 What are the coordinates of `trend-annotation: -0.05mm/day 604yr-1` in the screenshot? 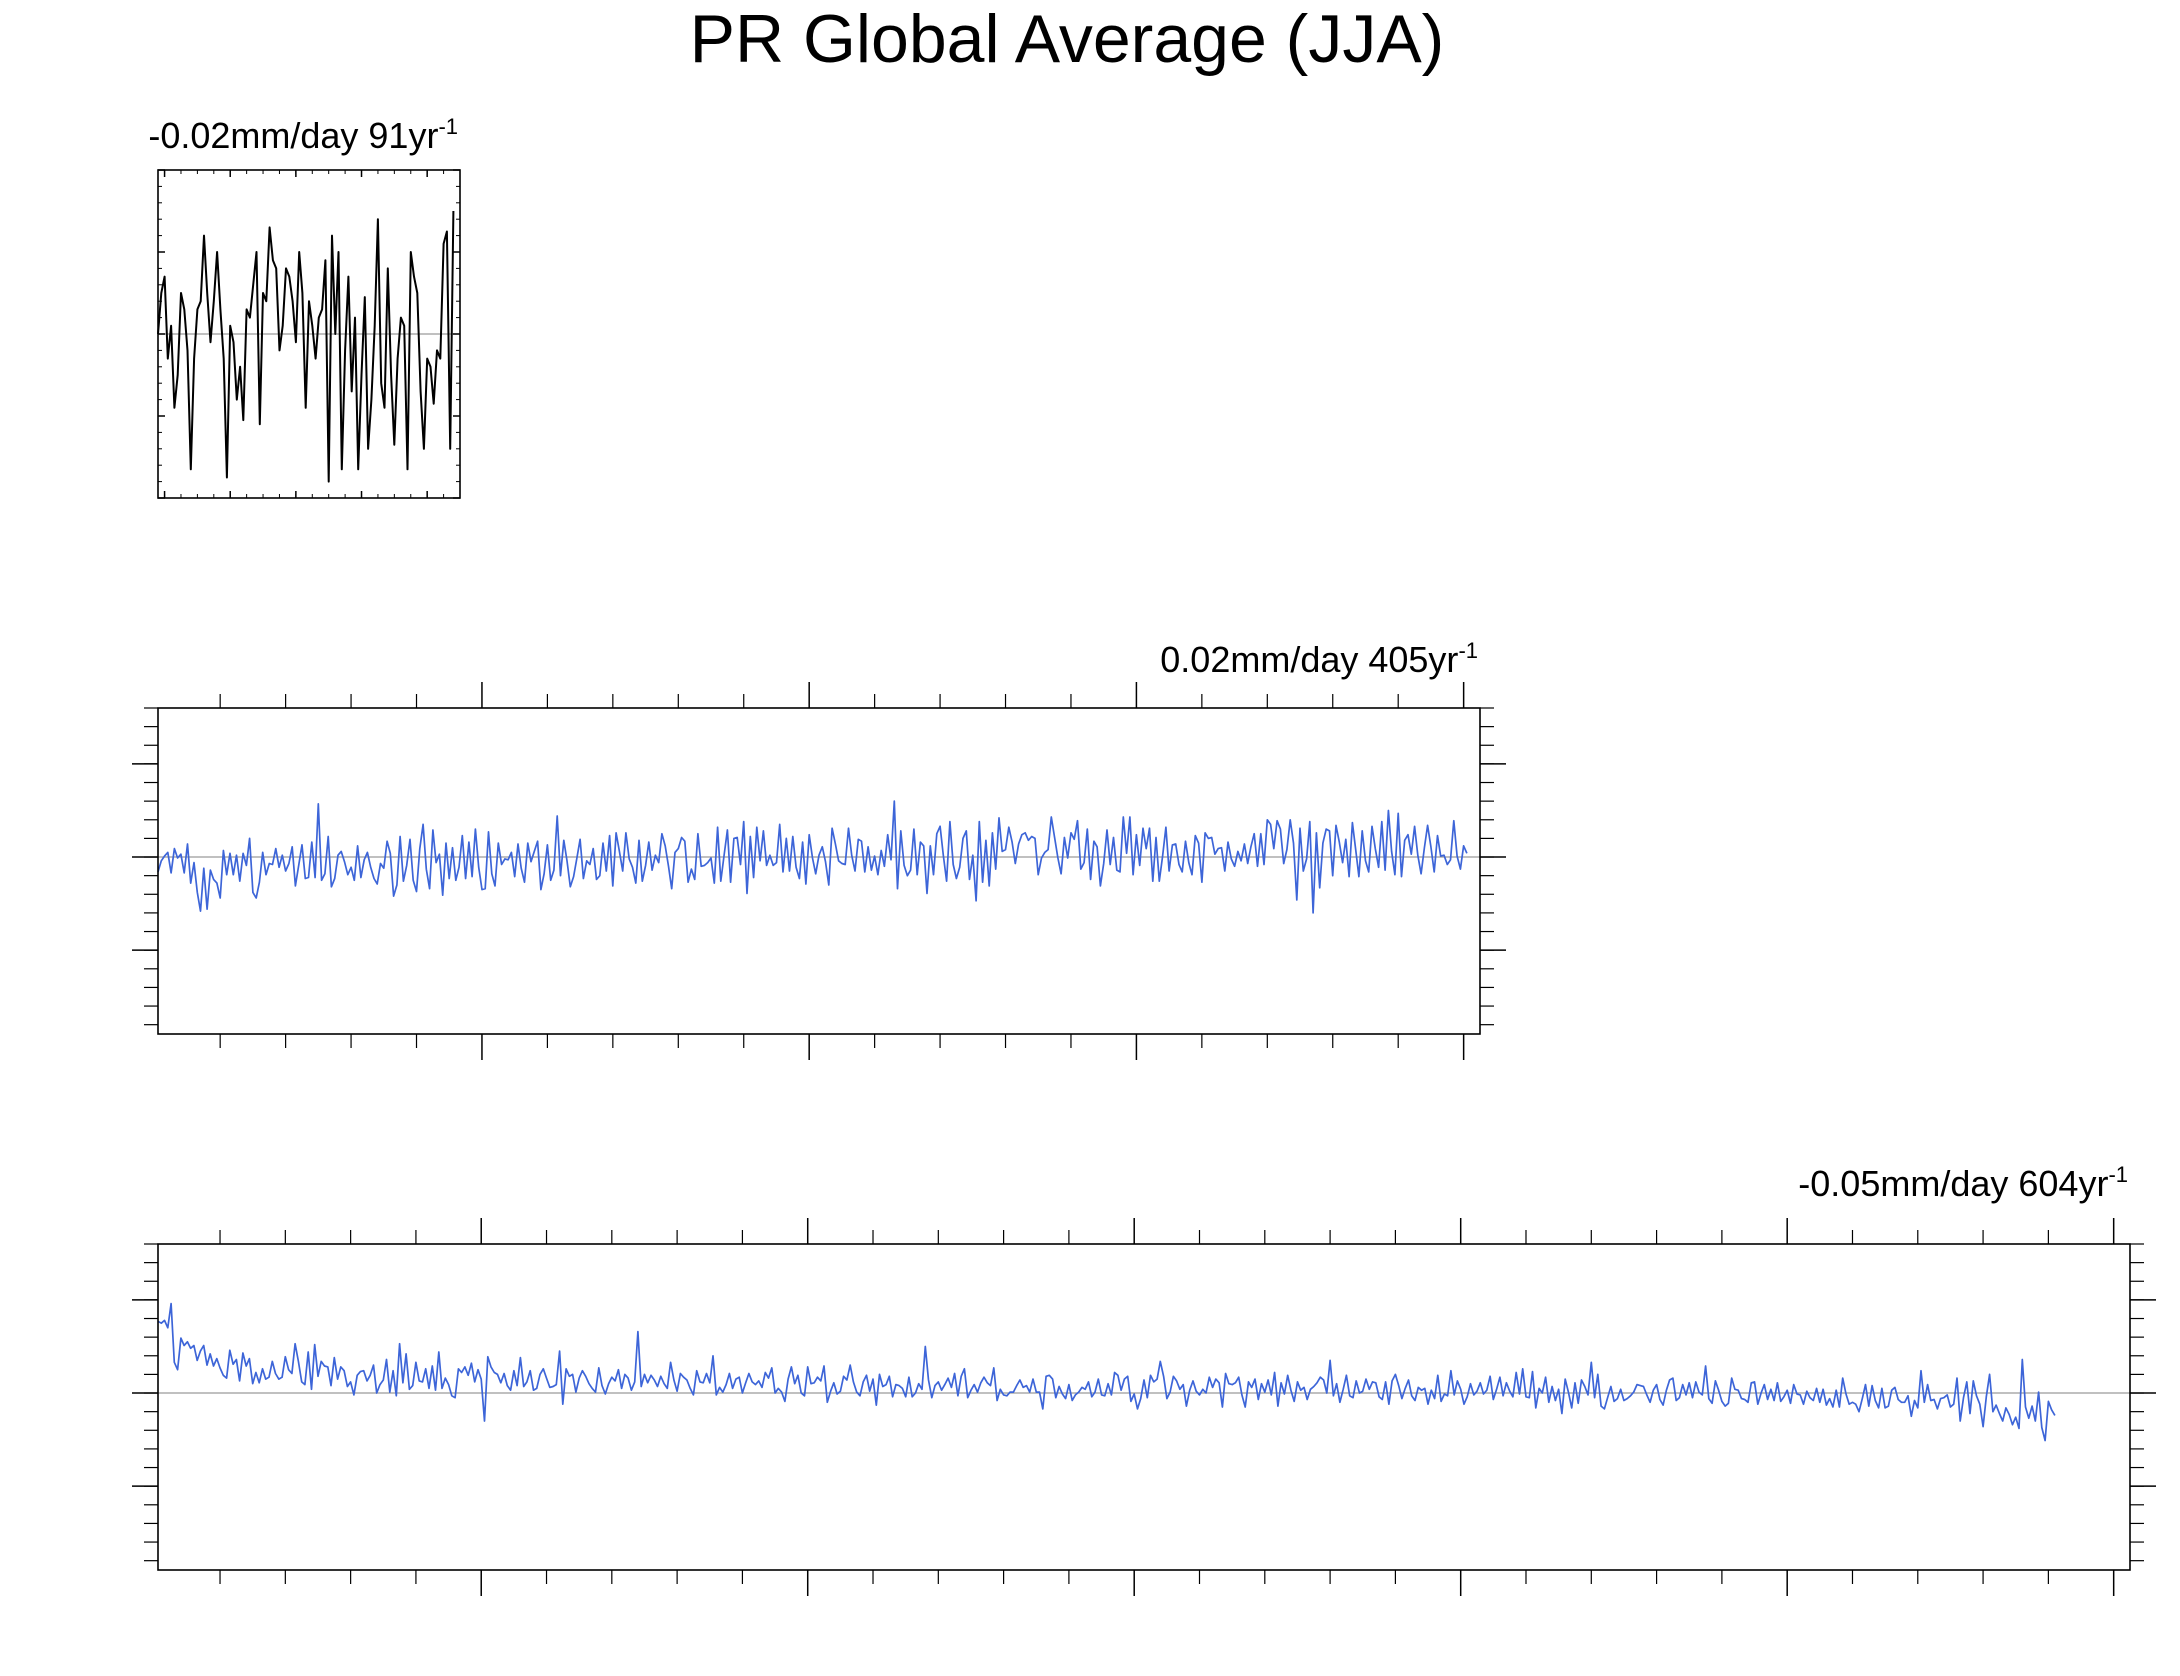 It's located at (1963, 1183).